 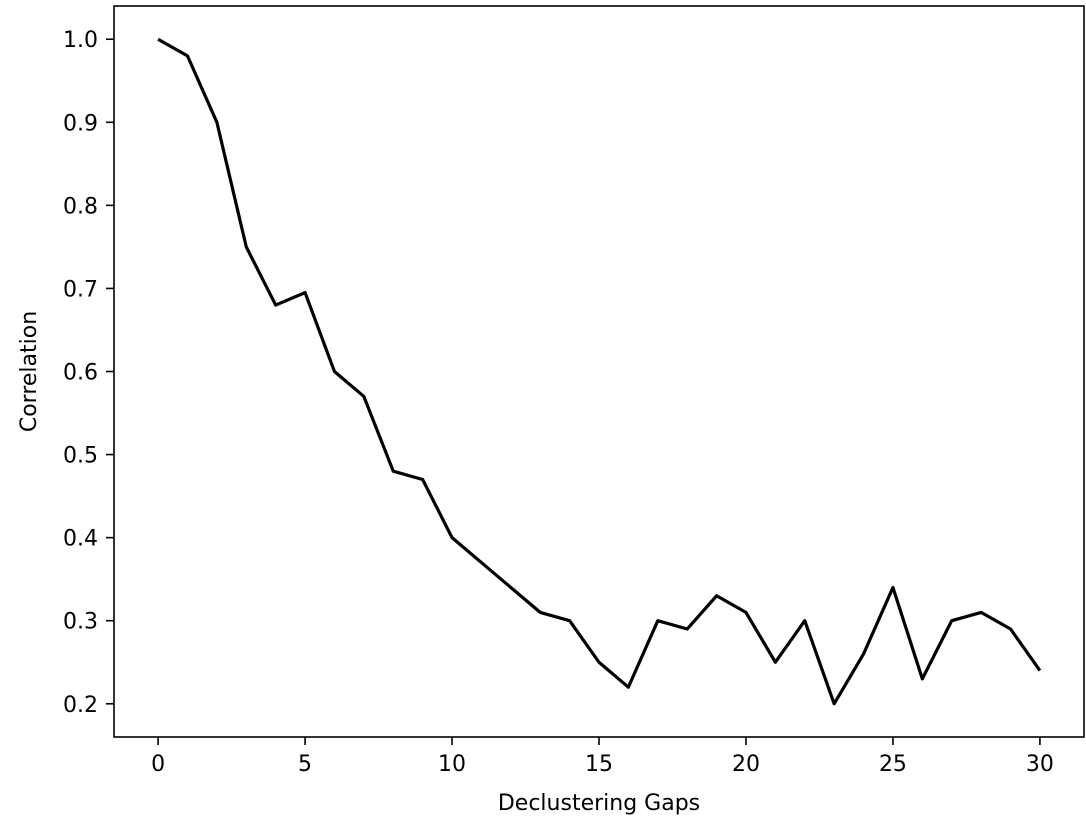 What do you see at coordinates (599, 764) in the screenshot?
I see `x-tick-label: 15` at bounding box center [599, 764].